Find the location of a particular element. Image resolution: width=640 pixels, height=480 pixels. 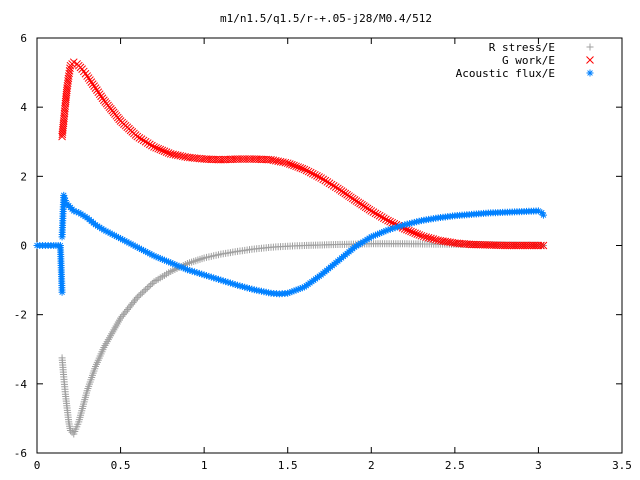

legend-label: G work/E is located at coordinates (528, 60).